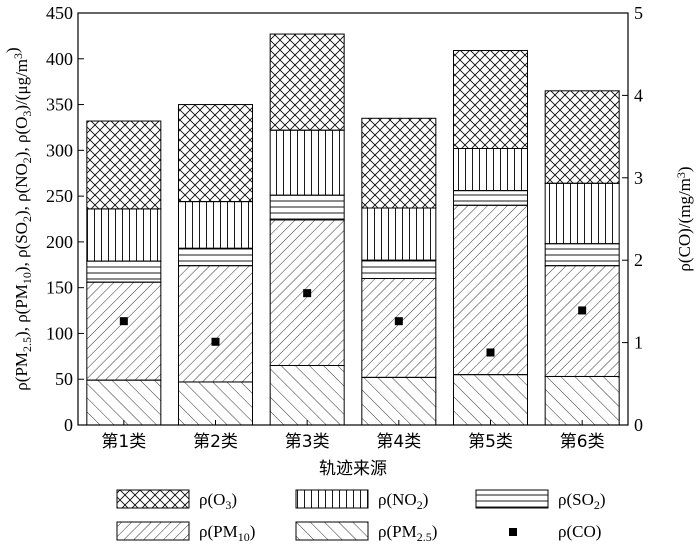 The width and height of the screenshot is (700, 551). I want to click on legend-label-3: ρ(SO2), so click(582, 501).